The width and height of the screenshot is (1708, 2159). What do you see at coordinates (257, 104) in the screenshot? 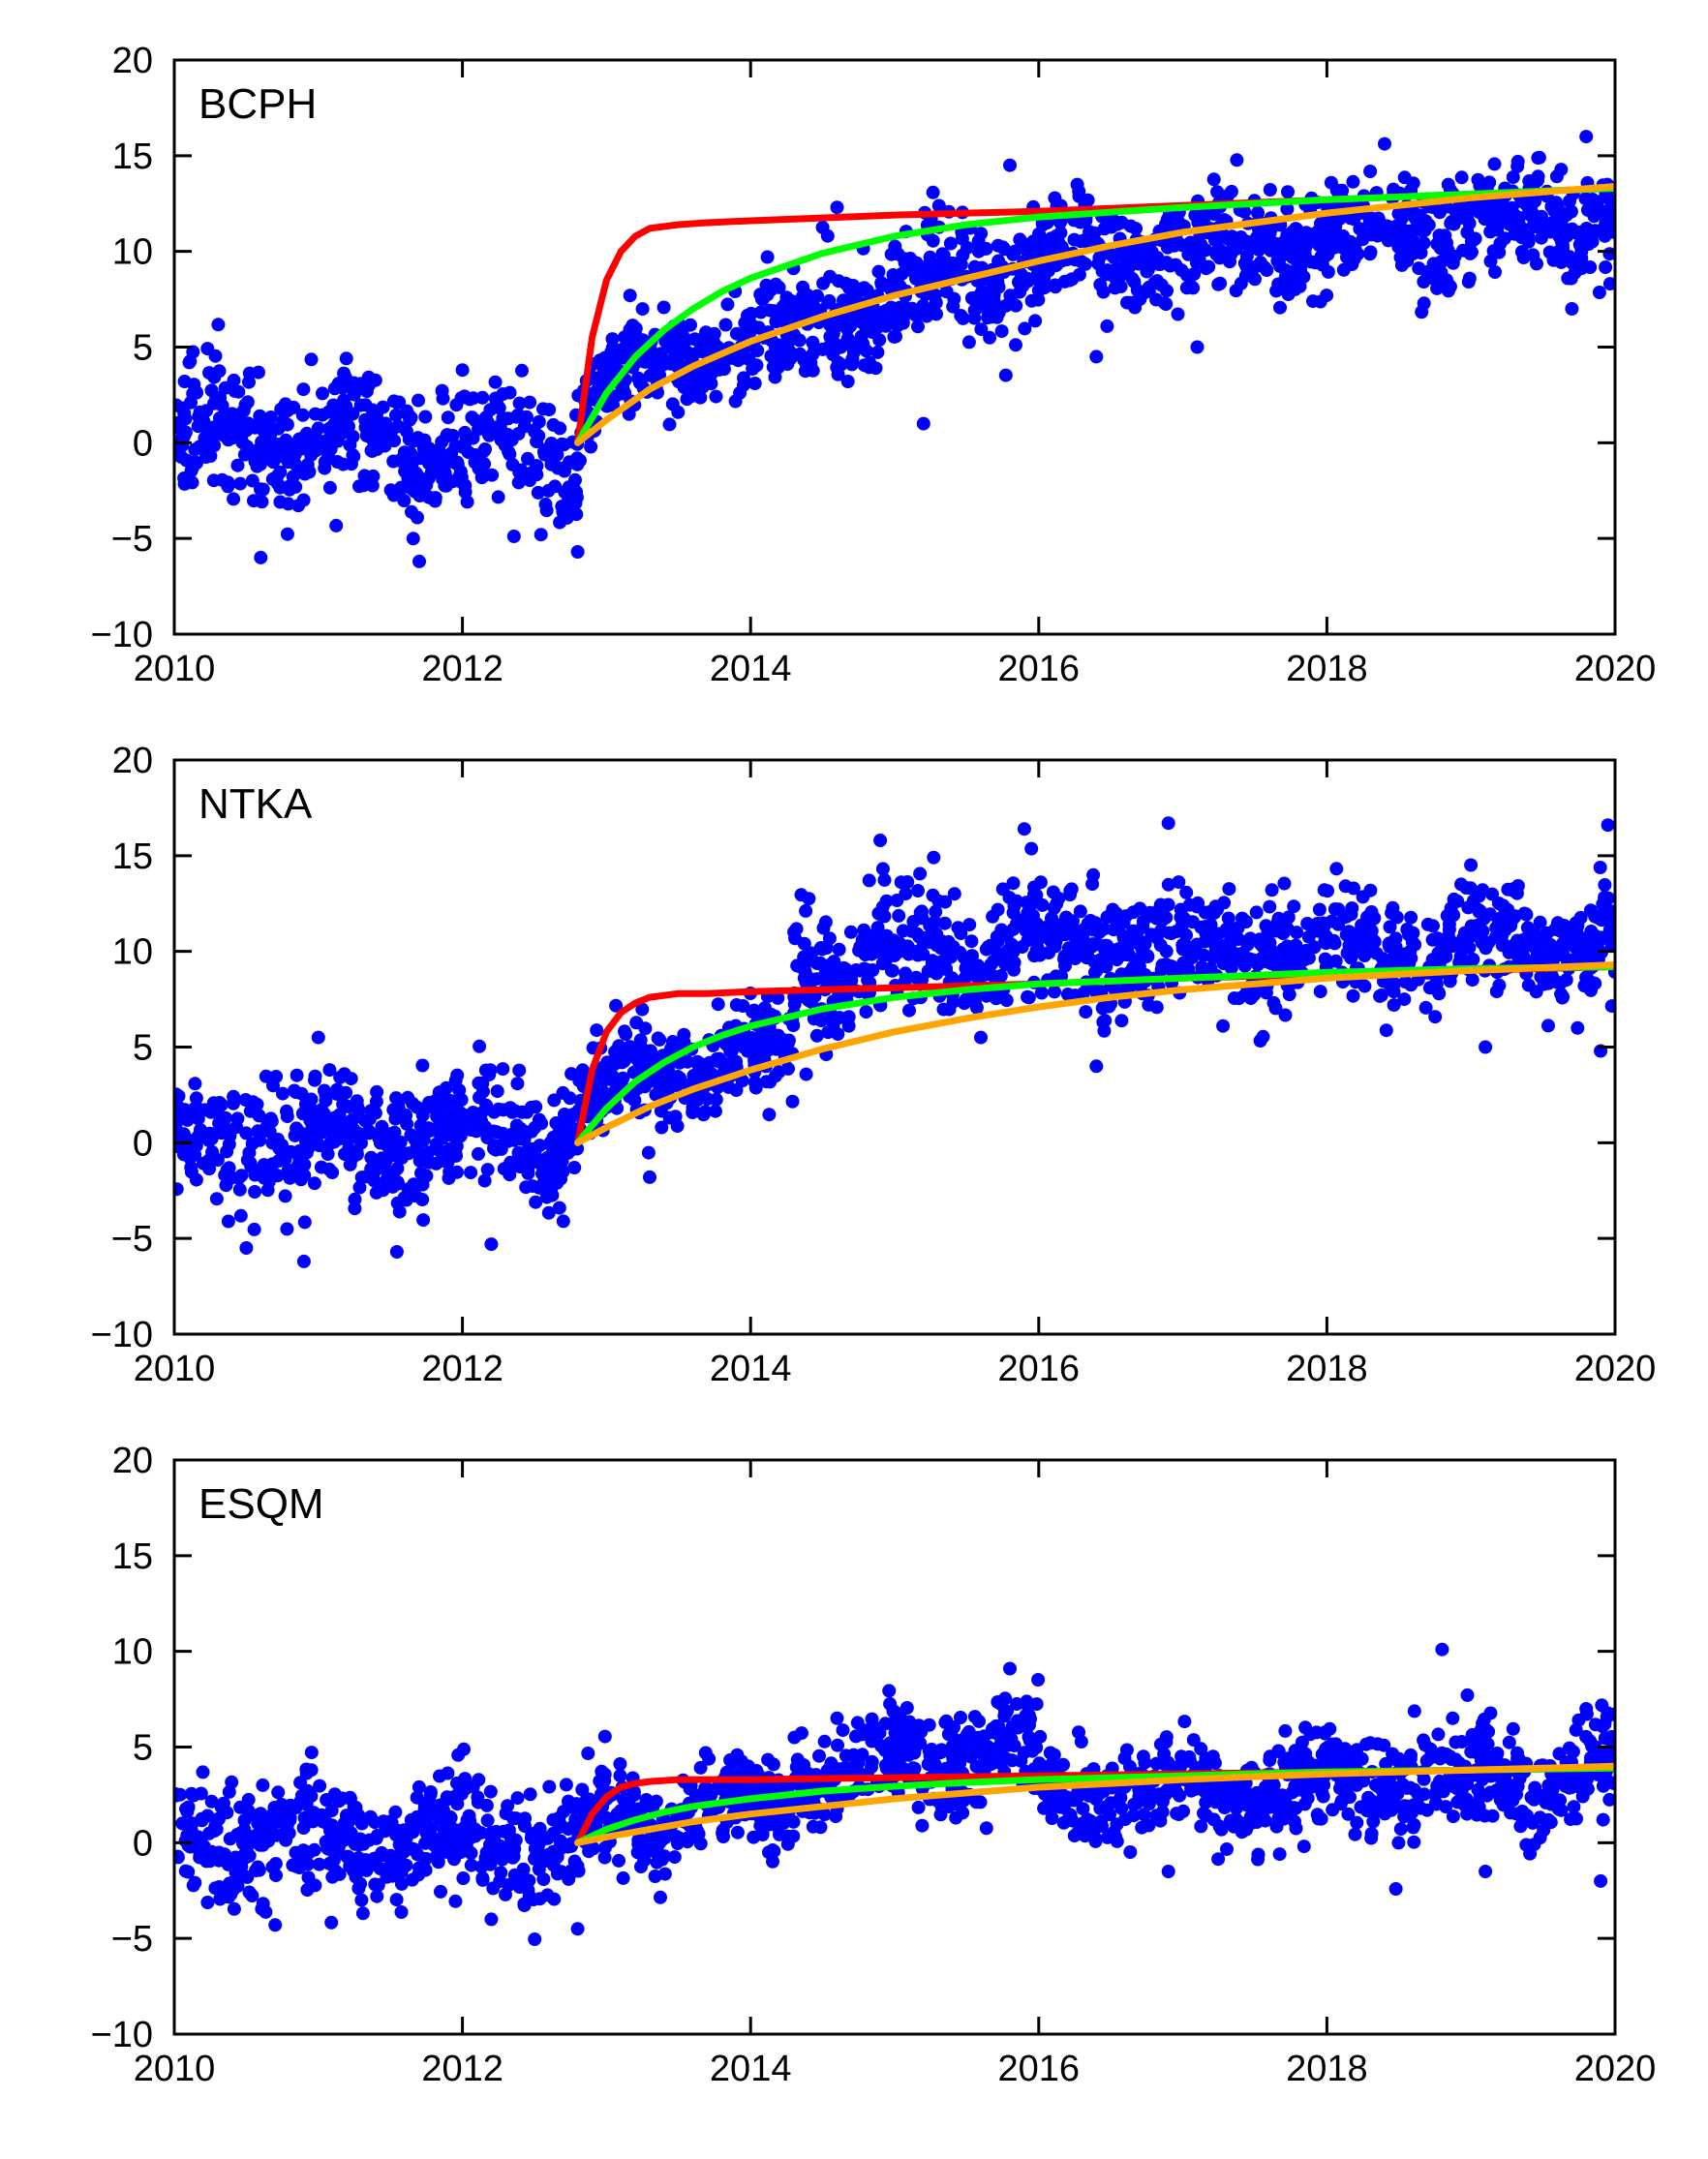
I see `station-label: BCPH` at bounding box center [257, 104].